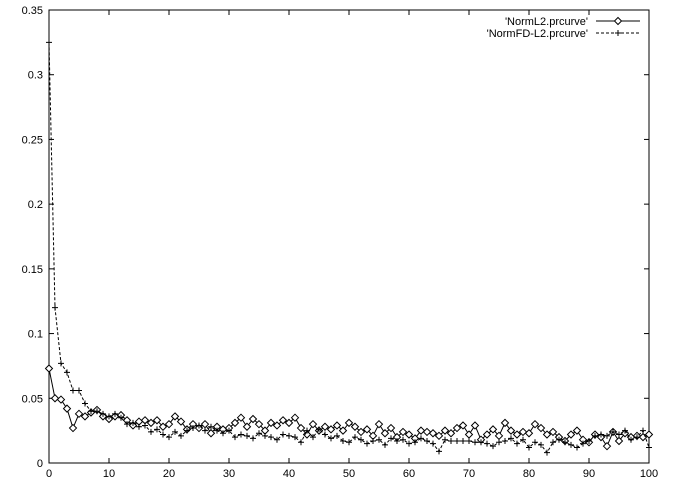  I want to click on y-tick-label: 0.15, so click(32, 270).